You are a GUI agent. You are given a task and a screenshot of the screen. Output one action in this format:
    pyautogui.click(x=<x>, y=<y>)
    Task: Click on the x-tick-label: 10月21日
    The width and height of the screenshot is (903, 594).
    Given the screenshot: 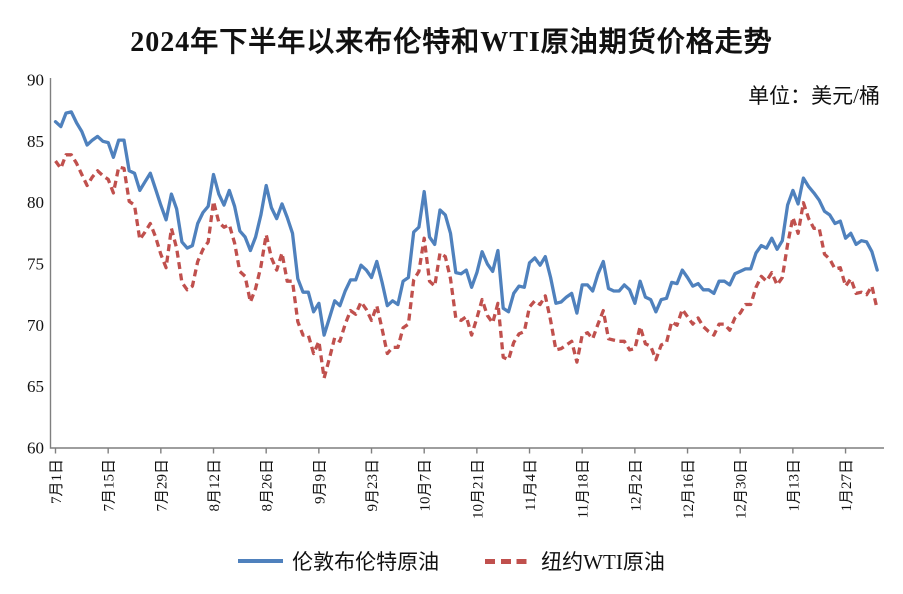 What is the action you would take?
    pyautogui.click(x=478, y=489)
    